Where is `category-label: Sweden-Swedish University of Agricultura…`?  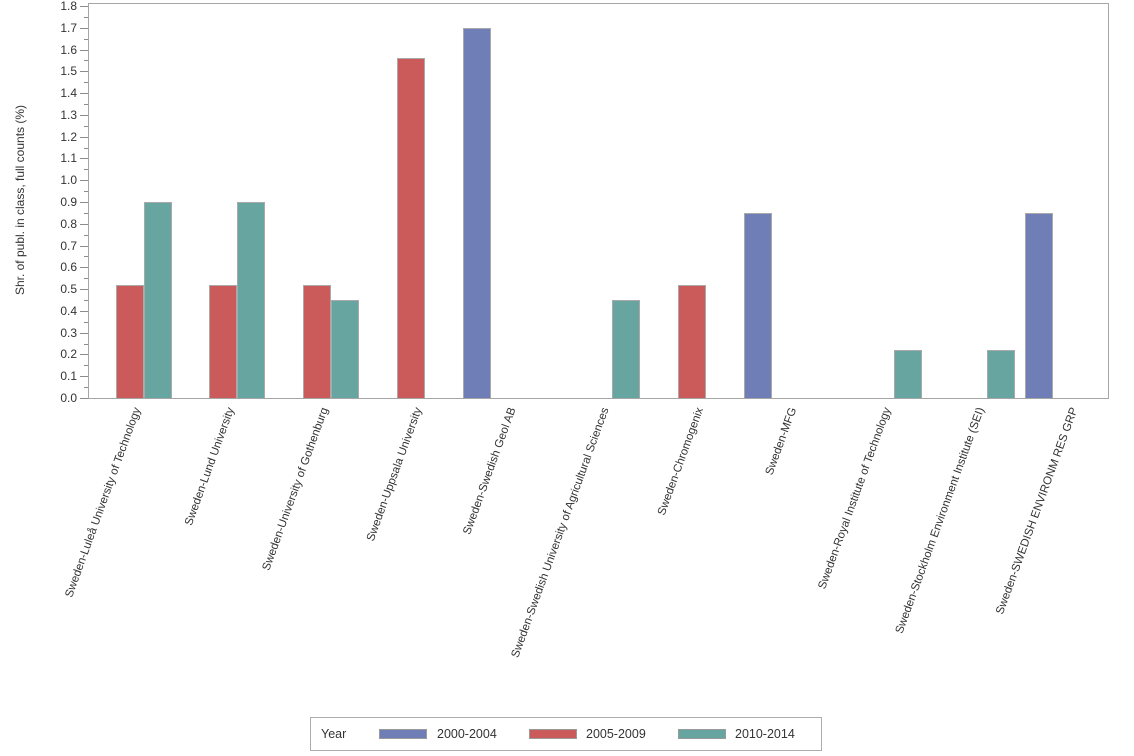 category-label: Sweden-Swedish University of Agricultura… is located at coordinates (561, 533).